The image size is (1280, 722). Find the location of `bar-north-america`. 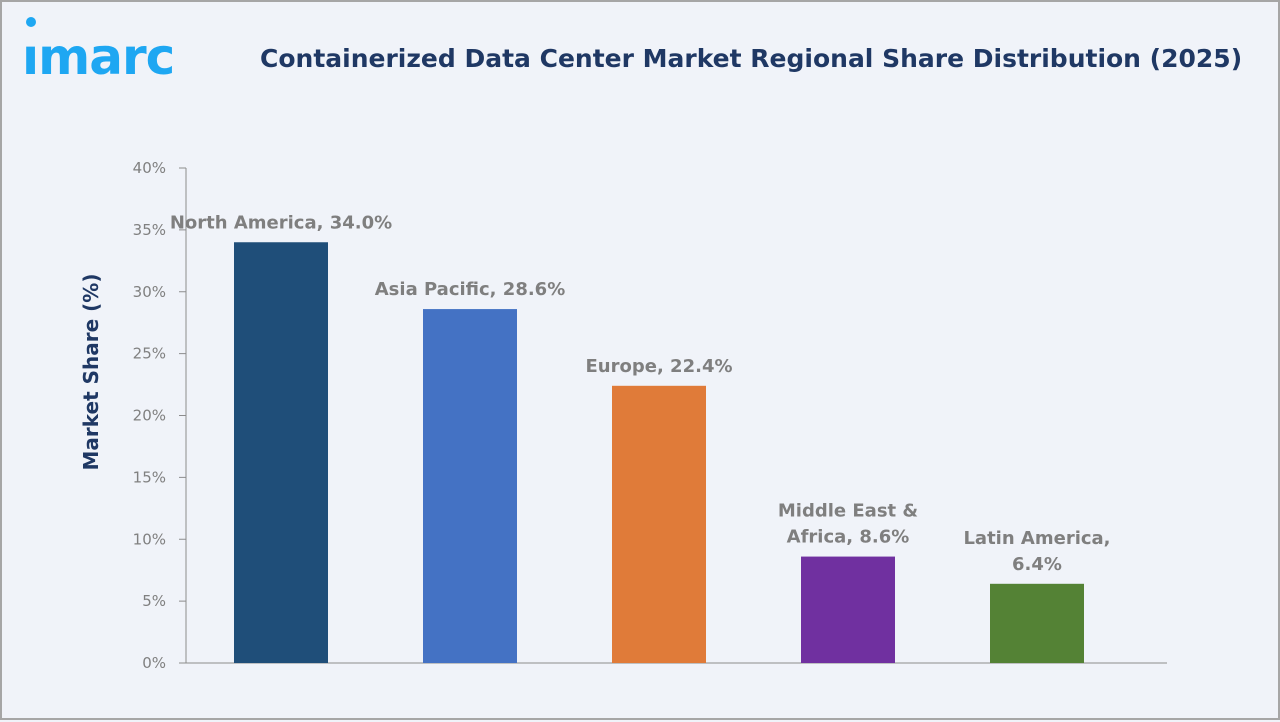

bar-north-america is located at coordinates (281, 452).